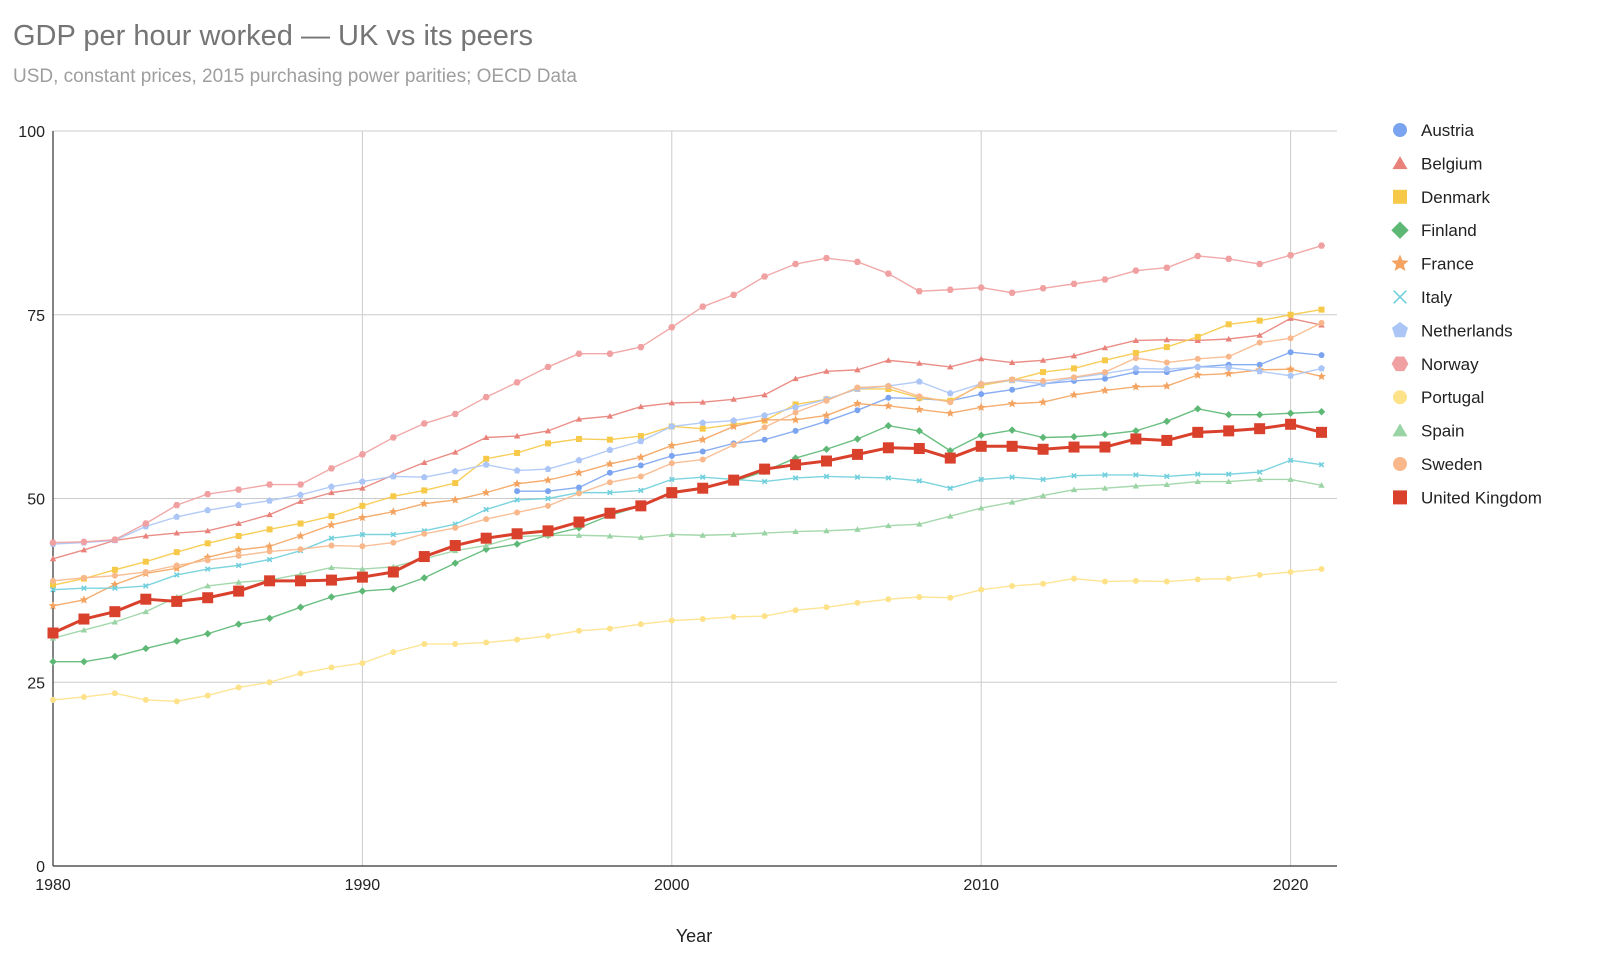 This screenshot has width=1600, height=970. I want to click on legend-item-belgium: Belgium, so click(1437, 163).